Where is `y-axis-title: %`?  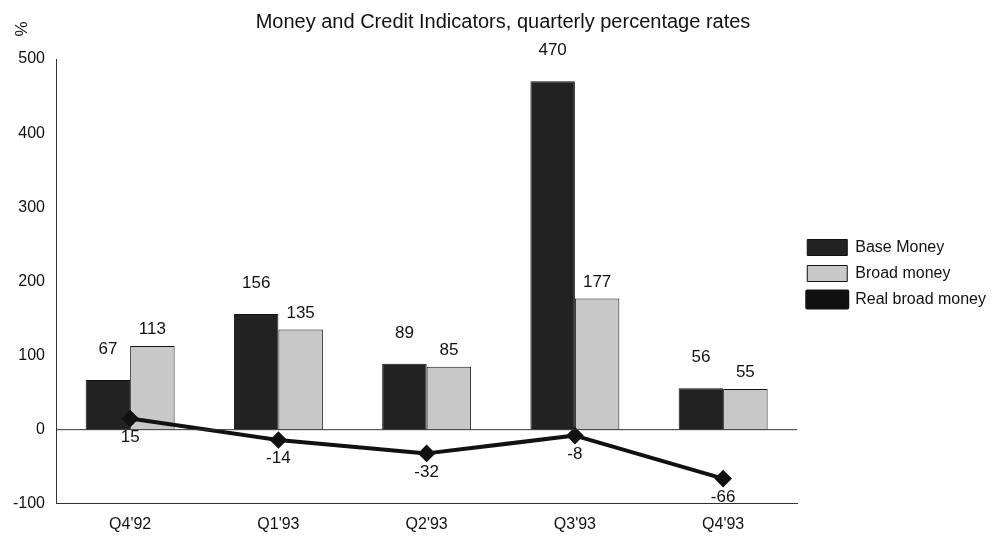
y-axis-title: % is located at coordinates (21, 29).